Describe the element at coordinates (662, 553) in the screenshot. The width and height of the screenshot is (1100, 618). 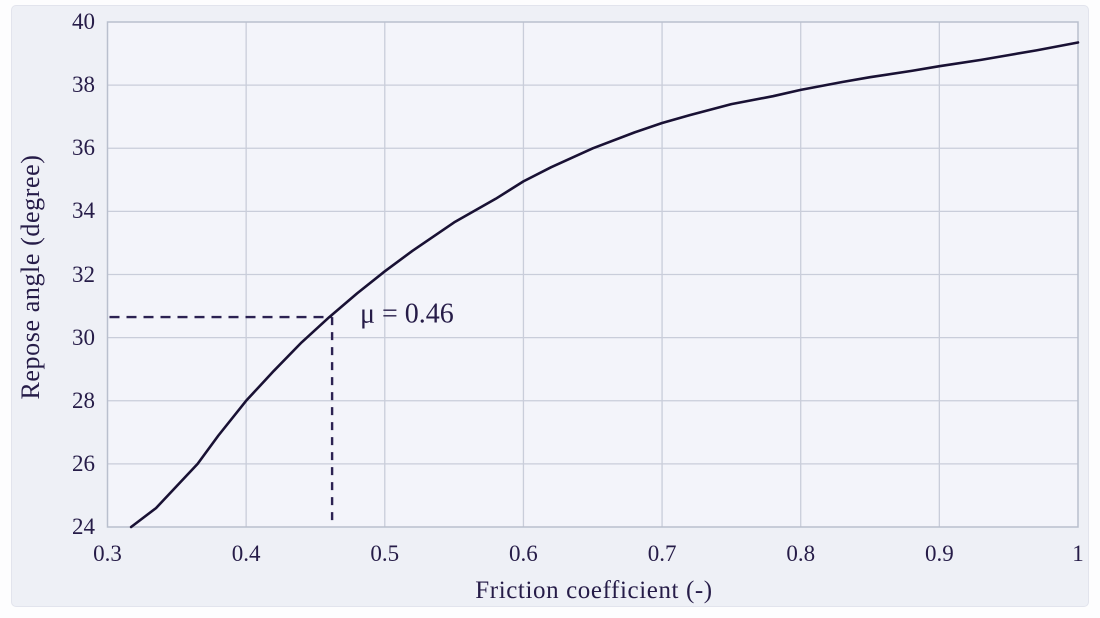
I see `x-tick-label: 0.7` at that location.